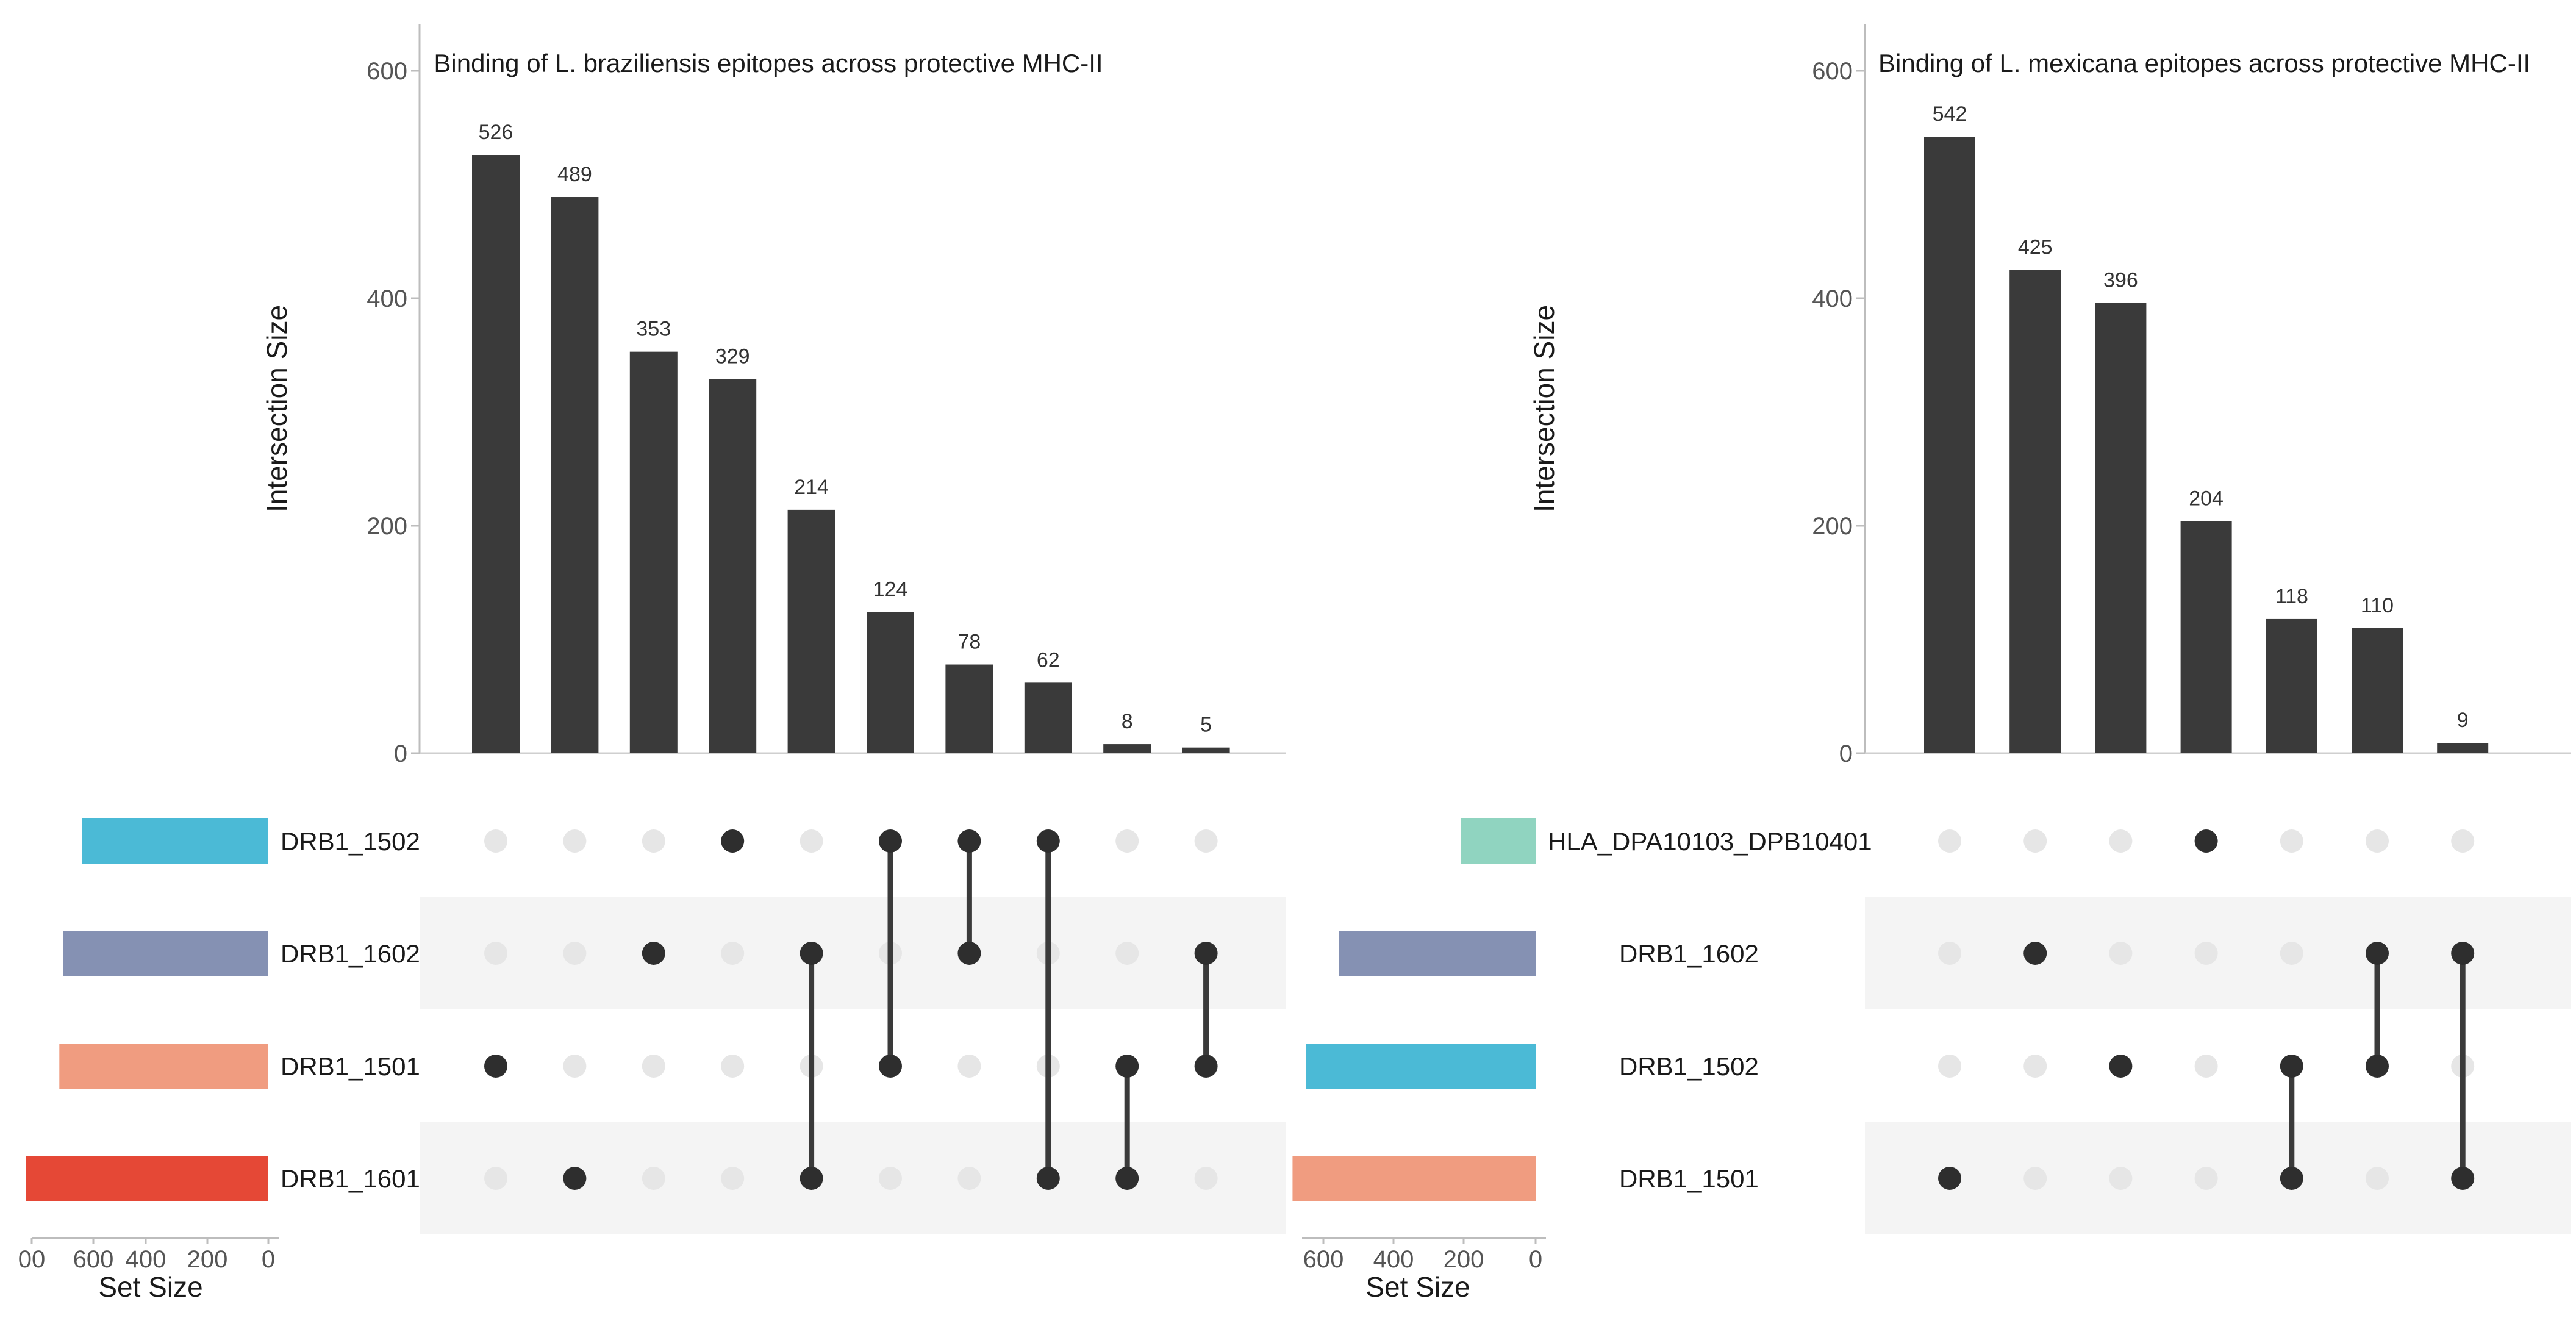 The image size is (2576, 1318). I want to click on bar-value-label: 62, so click(1048, 660).